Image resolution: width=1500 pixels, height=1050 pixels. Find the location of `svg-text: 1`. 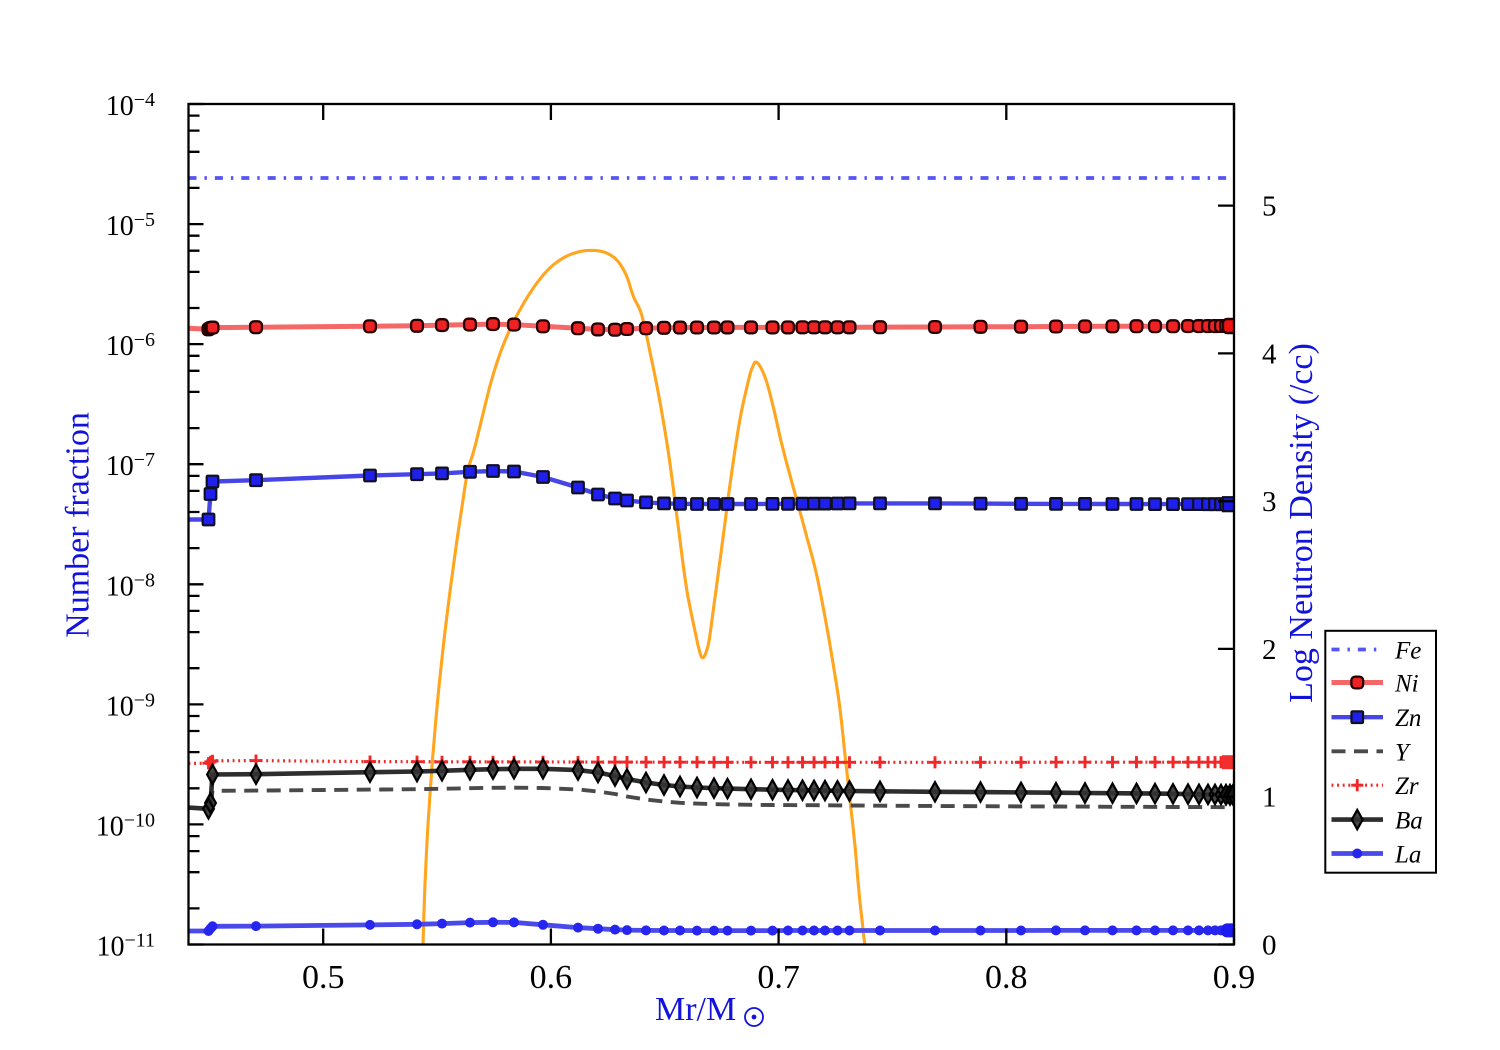

svg-text: 1 is located at coordinates (1269, 798).